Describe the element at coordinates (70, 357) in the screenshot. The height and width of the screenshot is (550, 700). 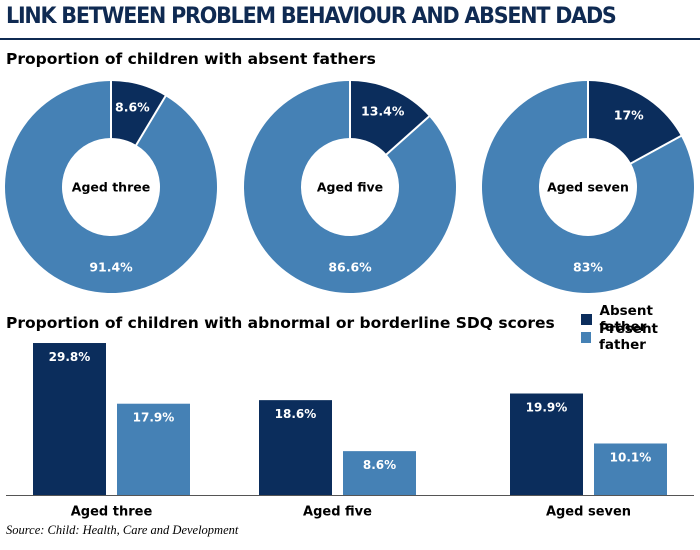
I see `bar-value-label: 29.8%` at that location.